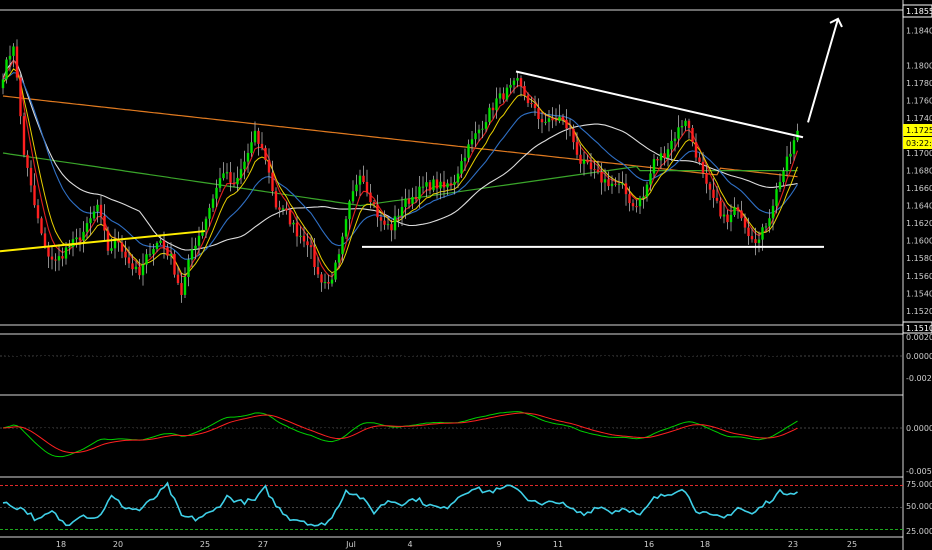 The width and height of the screenshot is (932, 550). What do you see at coordinates (919, 100) in the screenshot?
I see `price-tick-label: 1.17600` at bounding box center [919, 100].